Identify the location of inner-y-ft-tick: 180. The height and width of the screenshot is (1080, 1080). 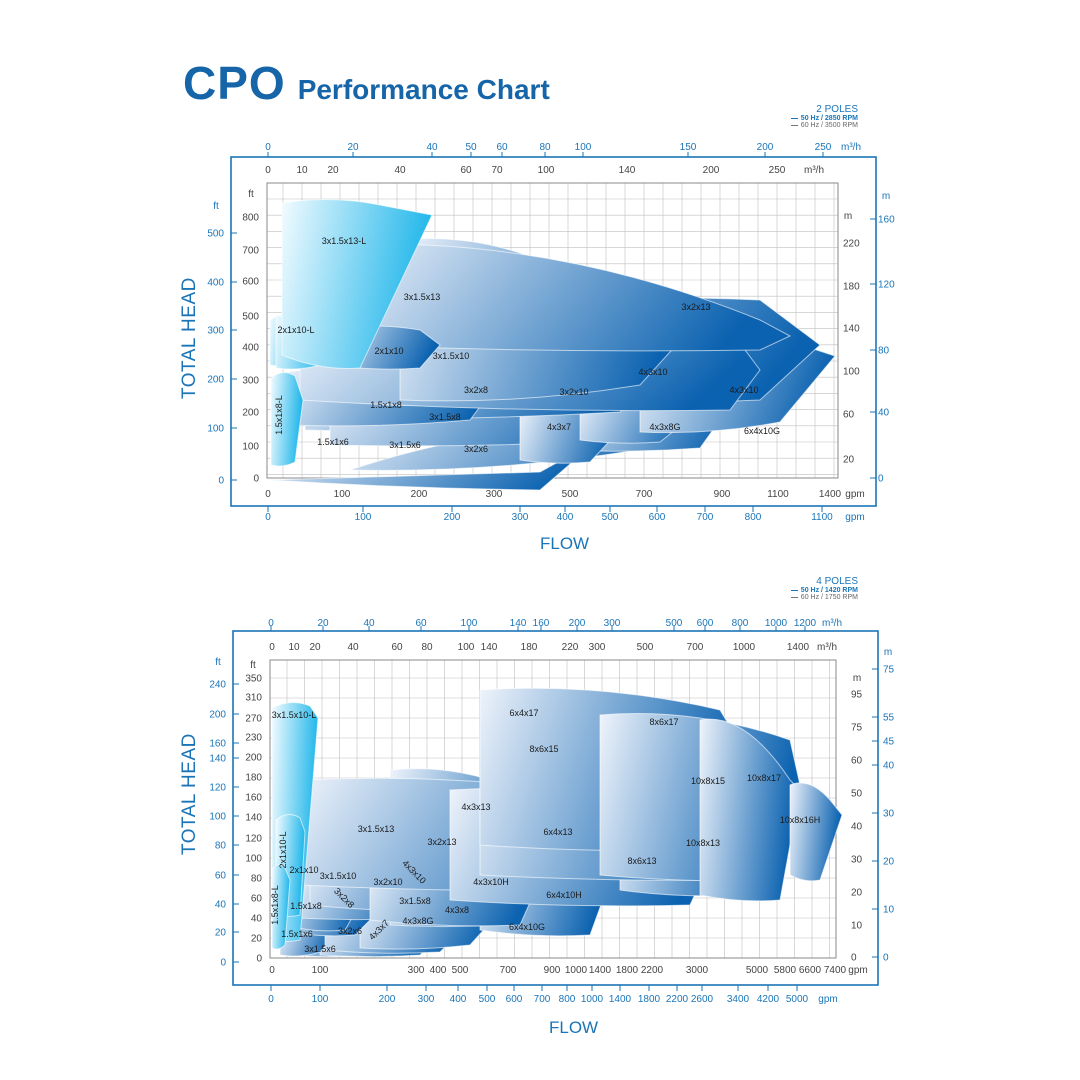
(253, 778).